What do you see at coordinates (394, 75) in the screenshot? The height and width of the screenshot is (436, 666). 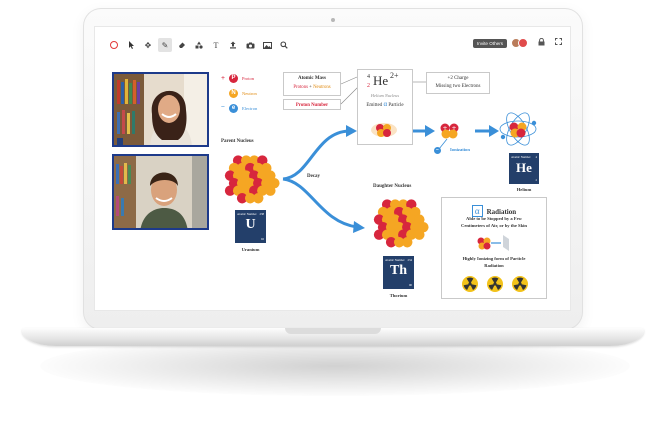 I see `helium-charge: 2+` at bounding box center [394, 75].